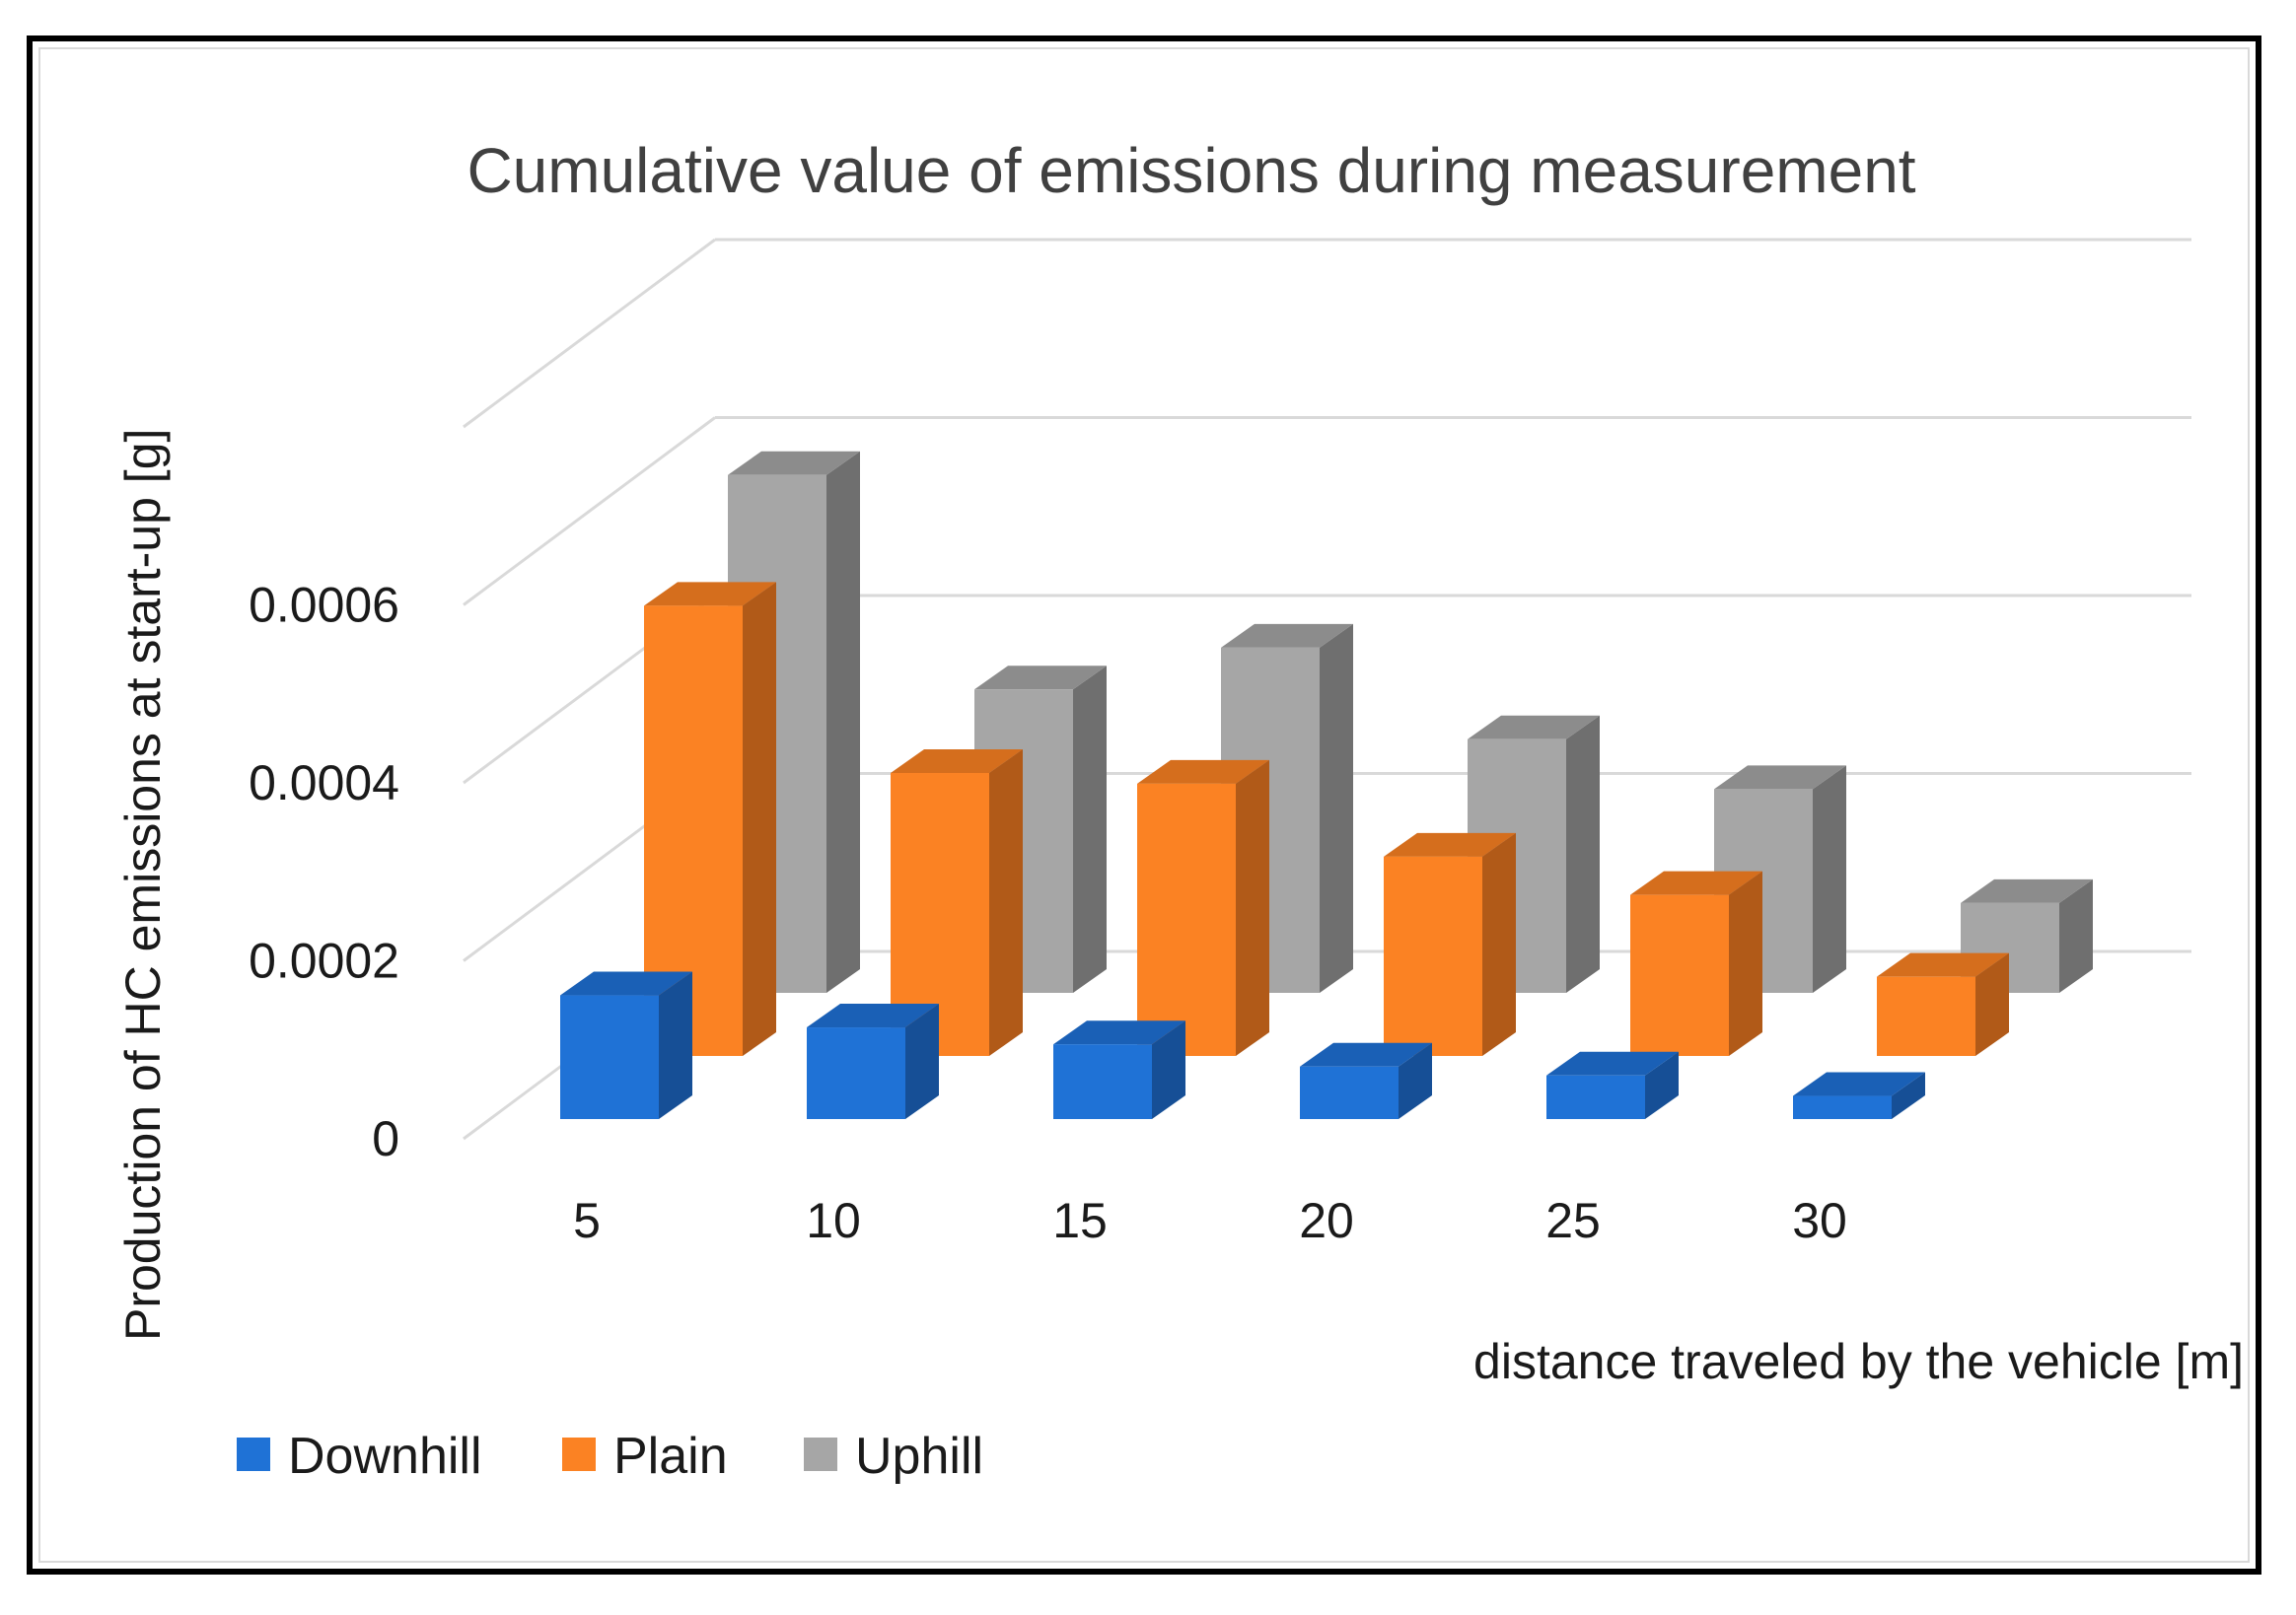 The height and width of the screenshot is (1615, 2296). Describe the element at coordinates (324, 872) in the screenshot. I see `y-tick-labels: 0 0.0002 0.0004 0.0006` at that location.